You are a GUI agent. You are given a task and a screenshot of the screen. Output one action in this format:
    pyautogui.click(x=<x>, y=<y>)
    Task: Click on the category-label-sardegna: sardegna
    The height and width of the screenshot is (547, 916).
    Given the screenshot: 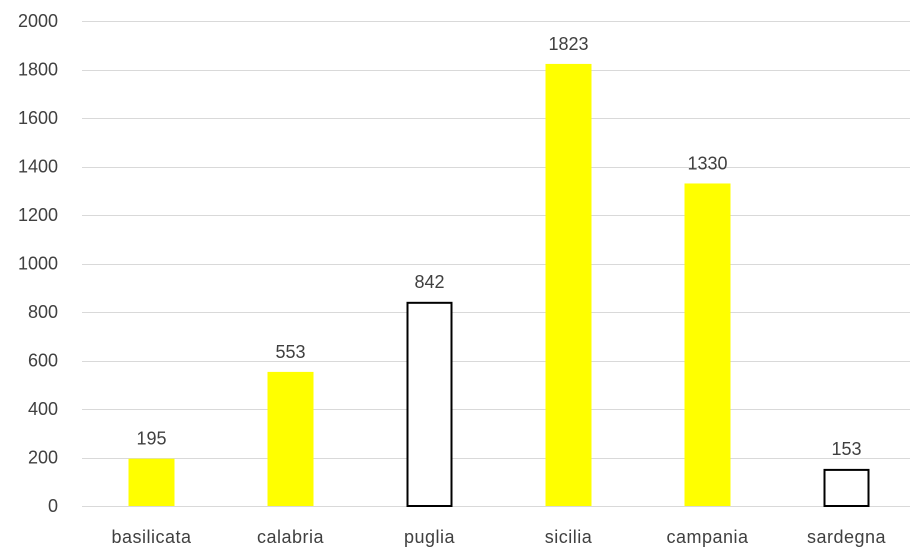 What is the action you would take?
    pyautogui.click(x=847, y=537)
    